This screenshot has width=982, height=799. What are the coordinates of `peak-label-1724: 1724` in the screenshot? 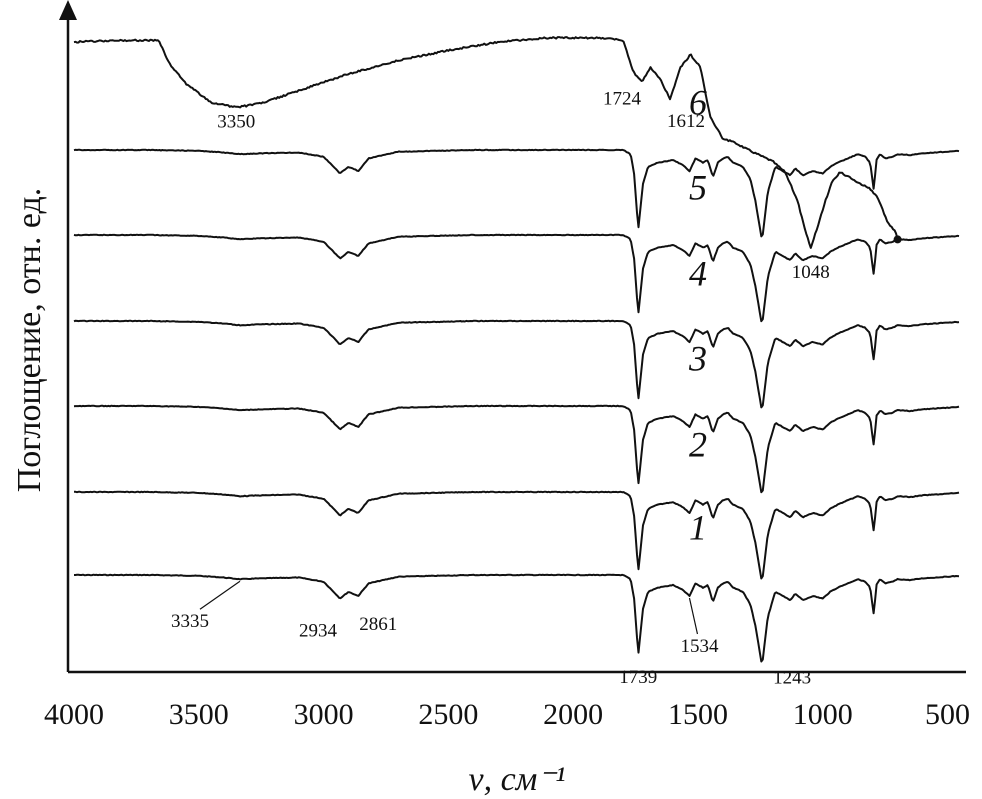 It's located at (622, 98).